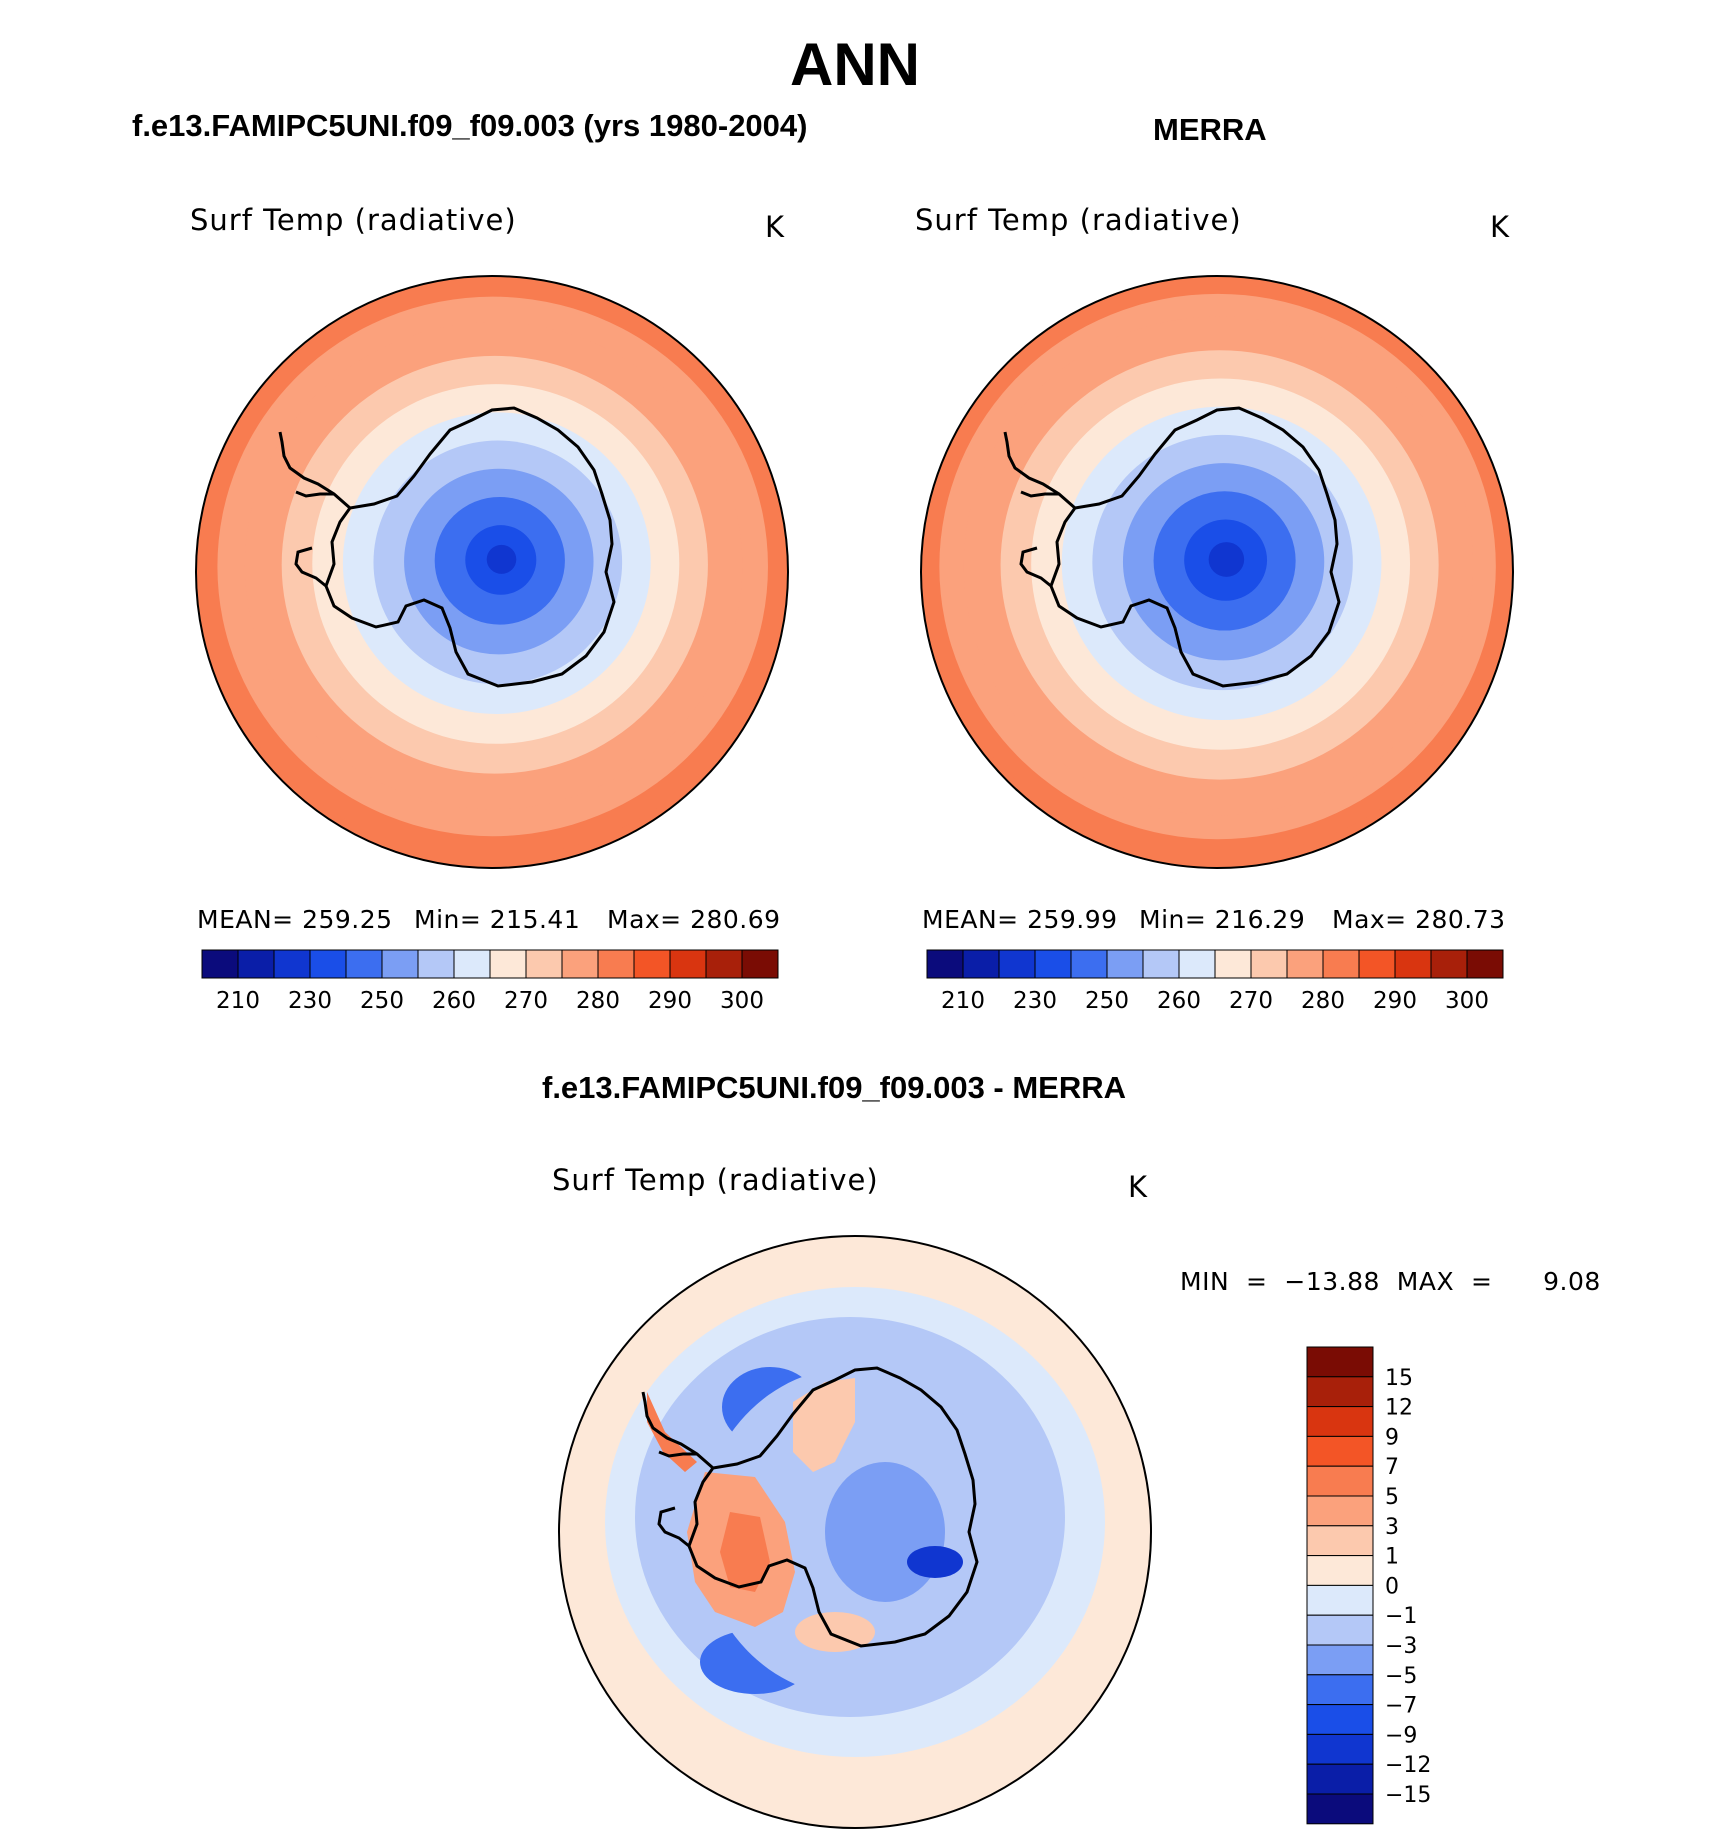  I want to click on diff-panel-title: f.e13.FAMIPC5UNI.f09_f09.003 - MERRA, so click(834, 1087).